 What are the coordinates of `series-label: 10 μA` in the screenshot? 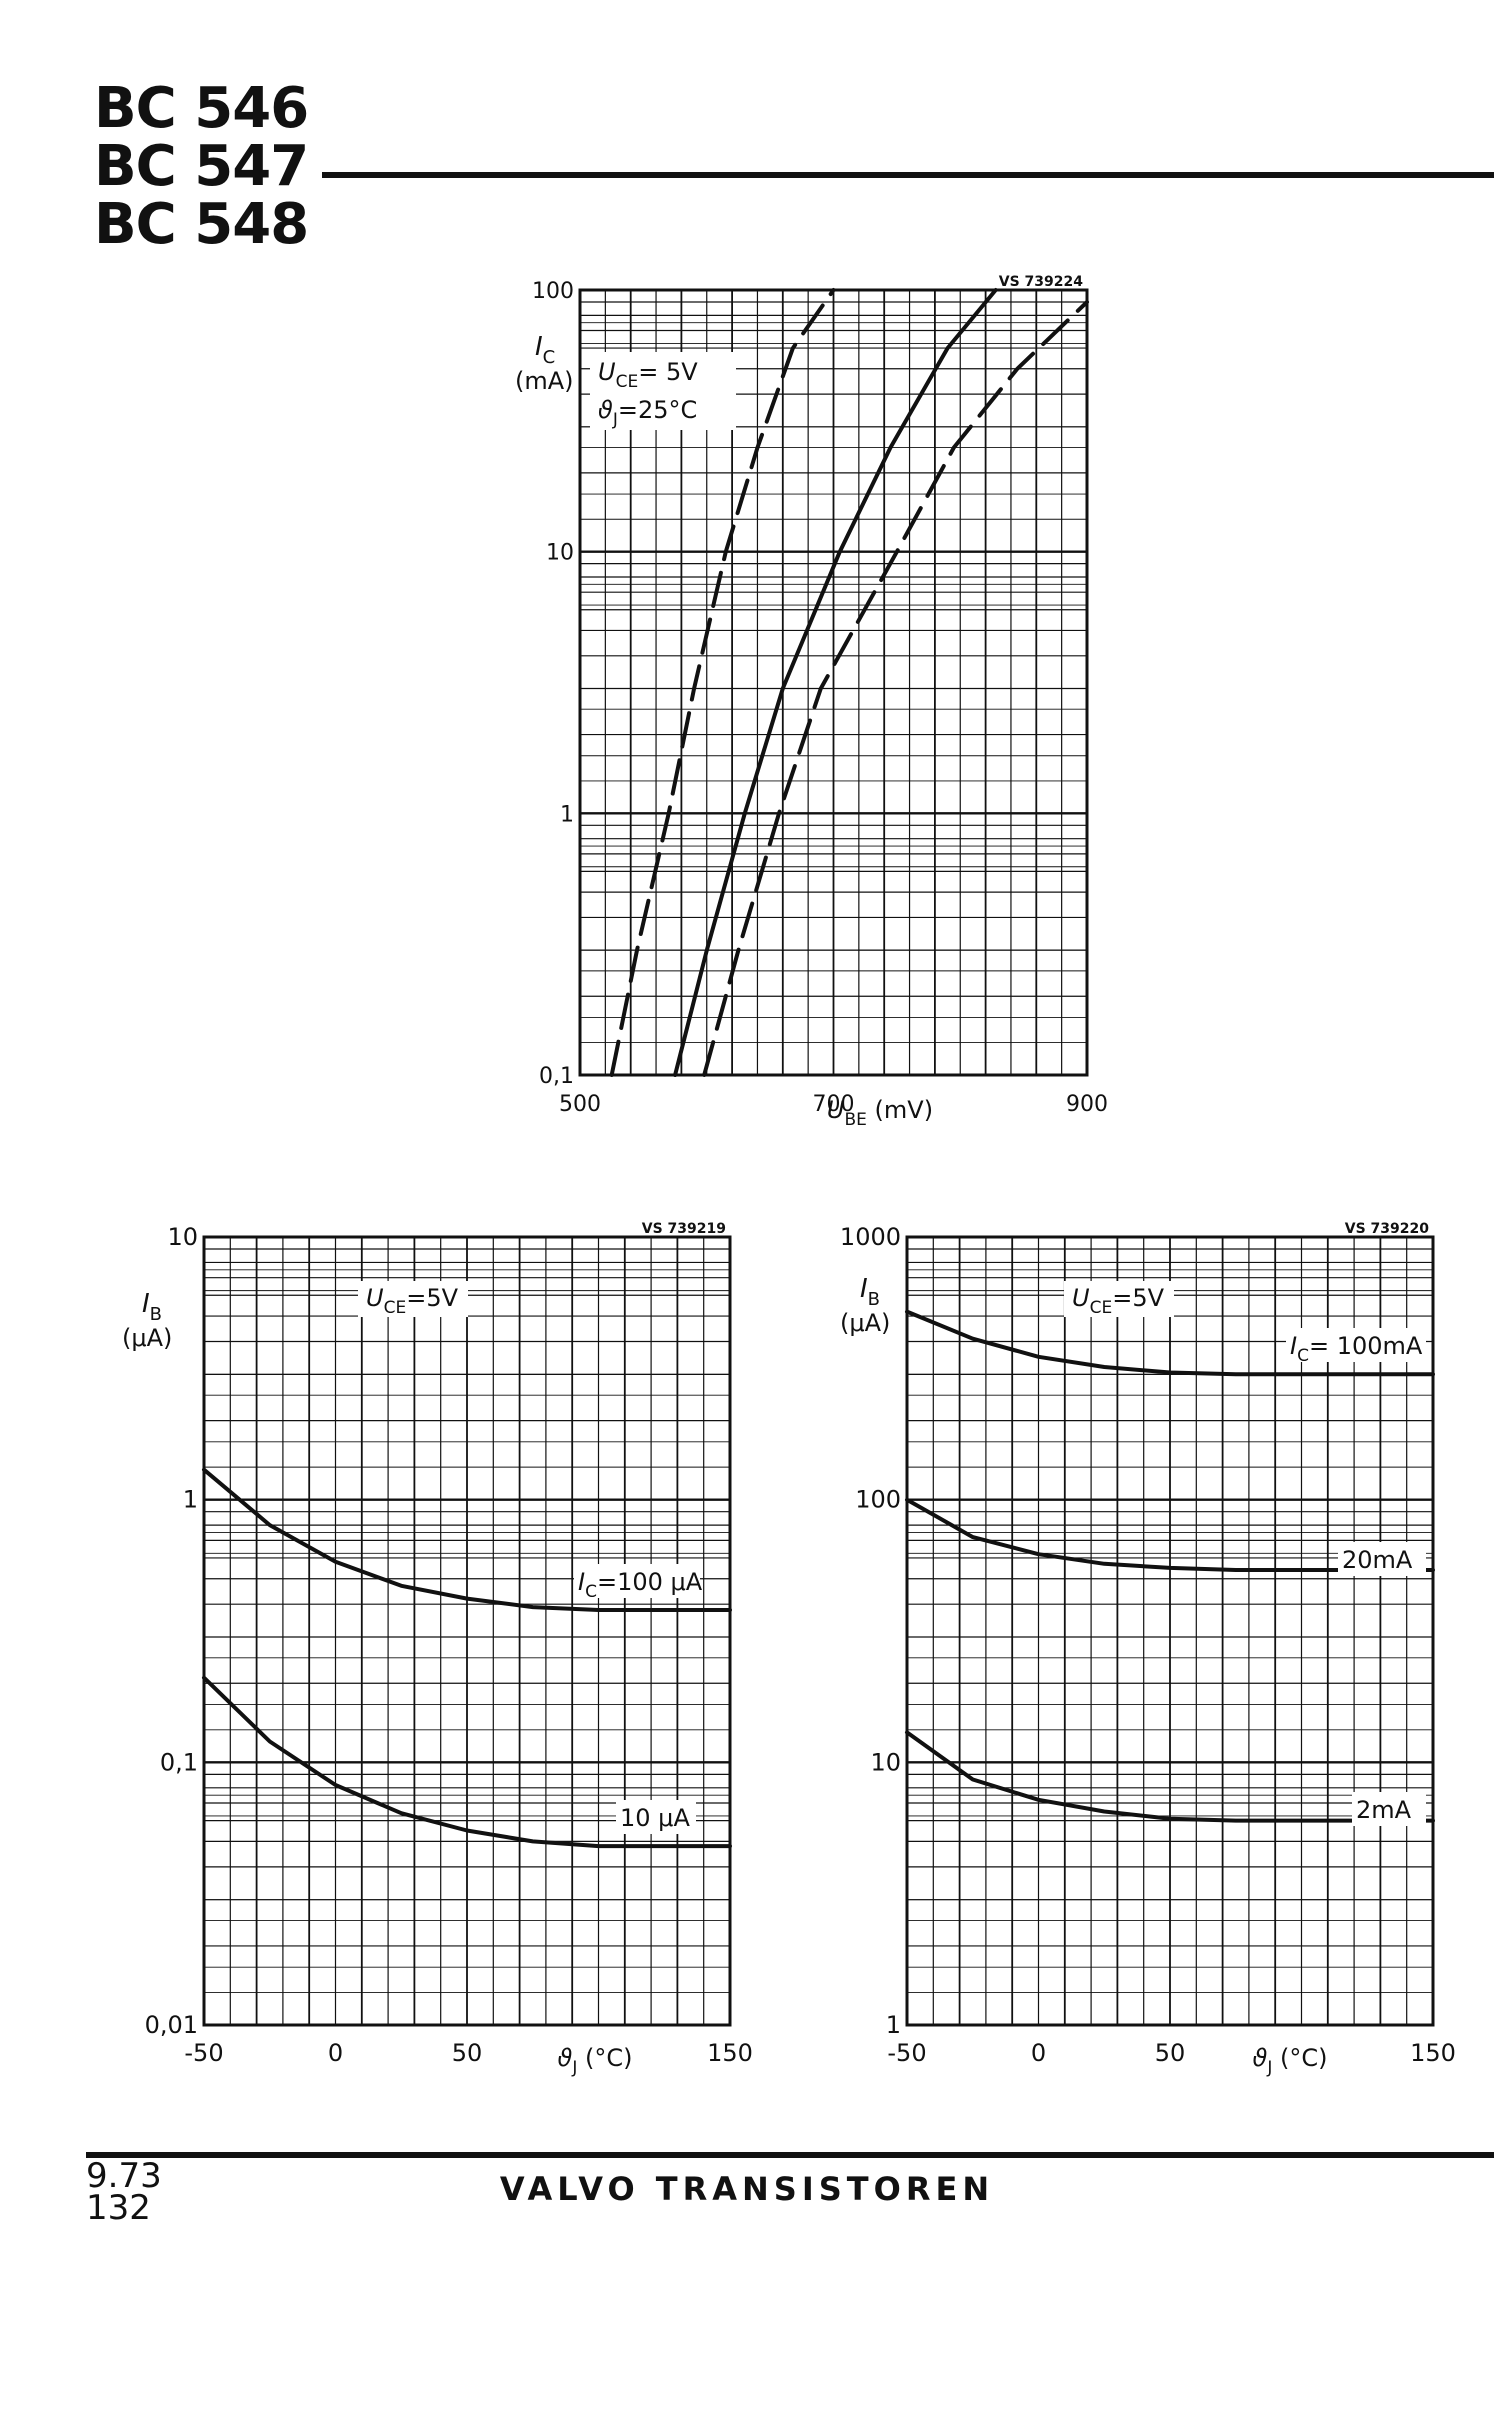 It's located at (655, 1818).